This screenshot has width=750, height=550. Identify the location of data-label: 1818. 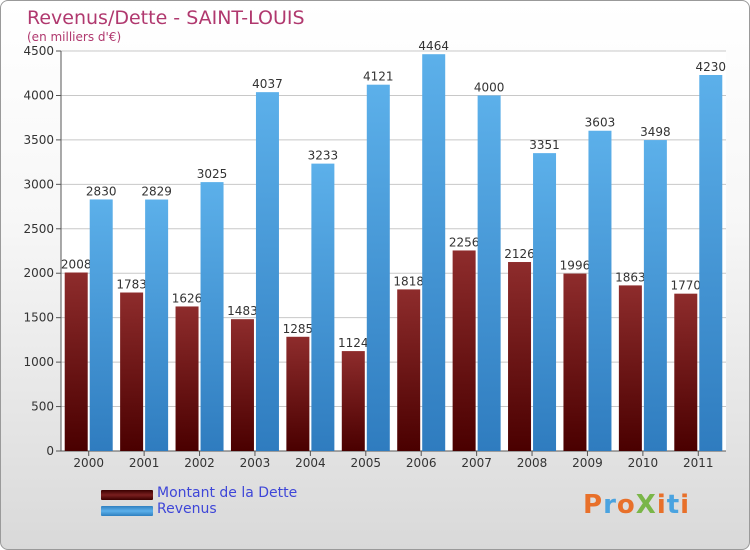
(408, 281).